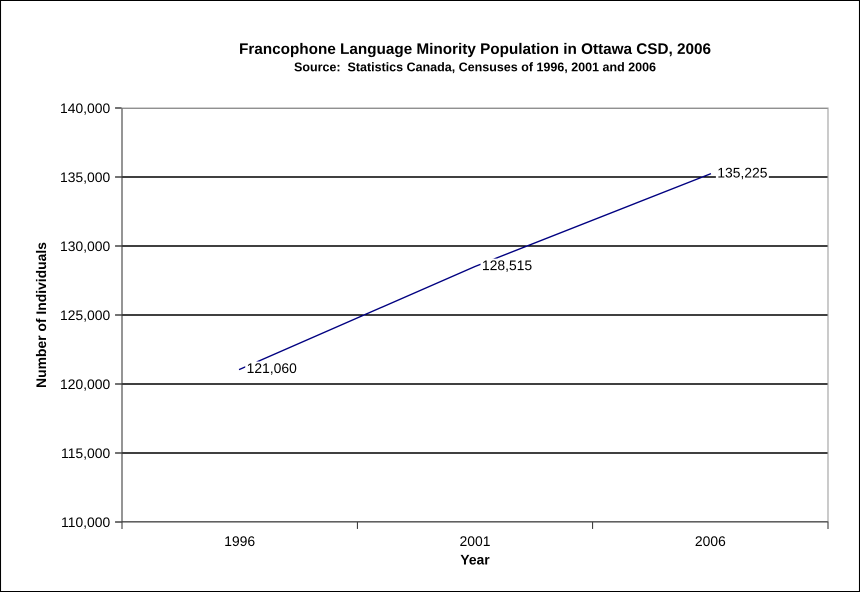 Image resolution: width=860 pixels, height=592 pixels. What do you see at coordinates (41, 314) in the screenshot?
I see `y-axis-title: Number of Individuals` at bounding box center [41, 314].